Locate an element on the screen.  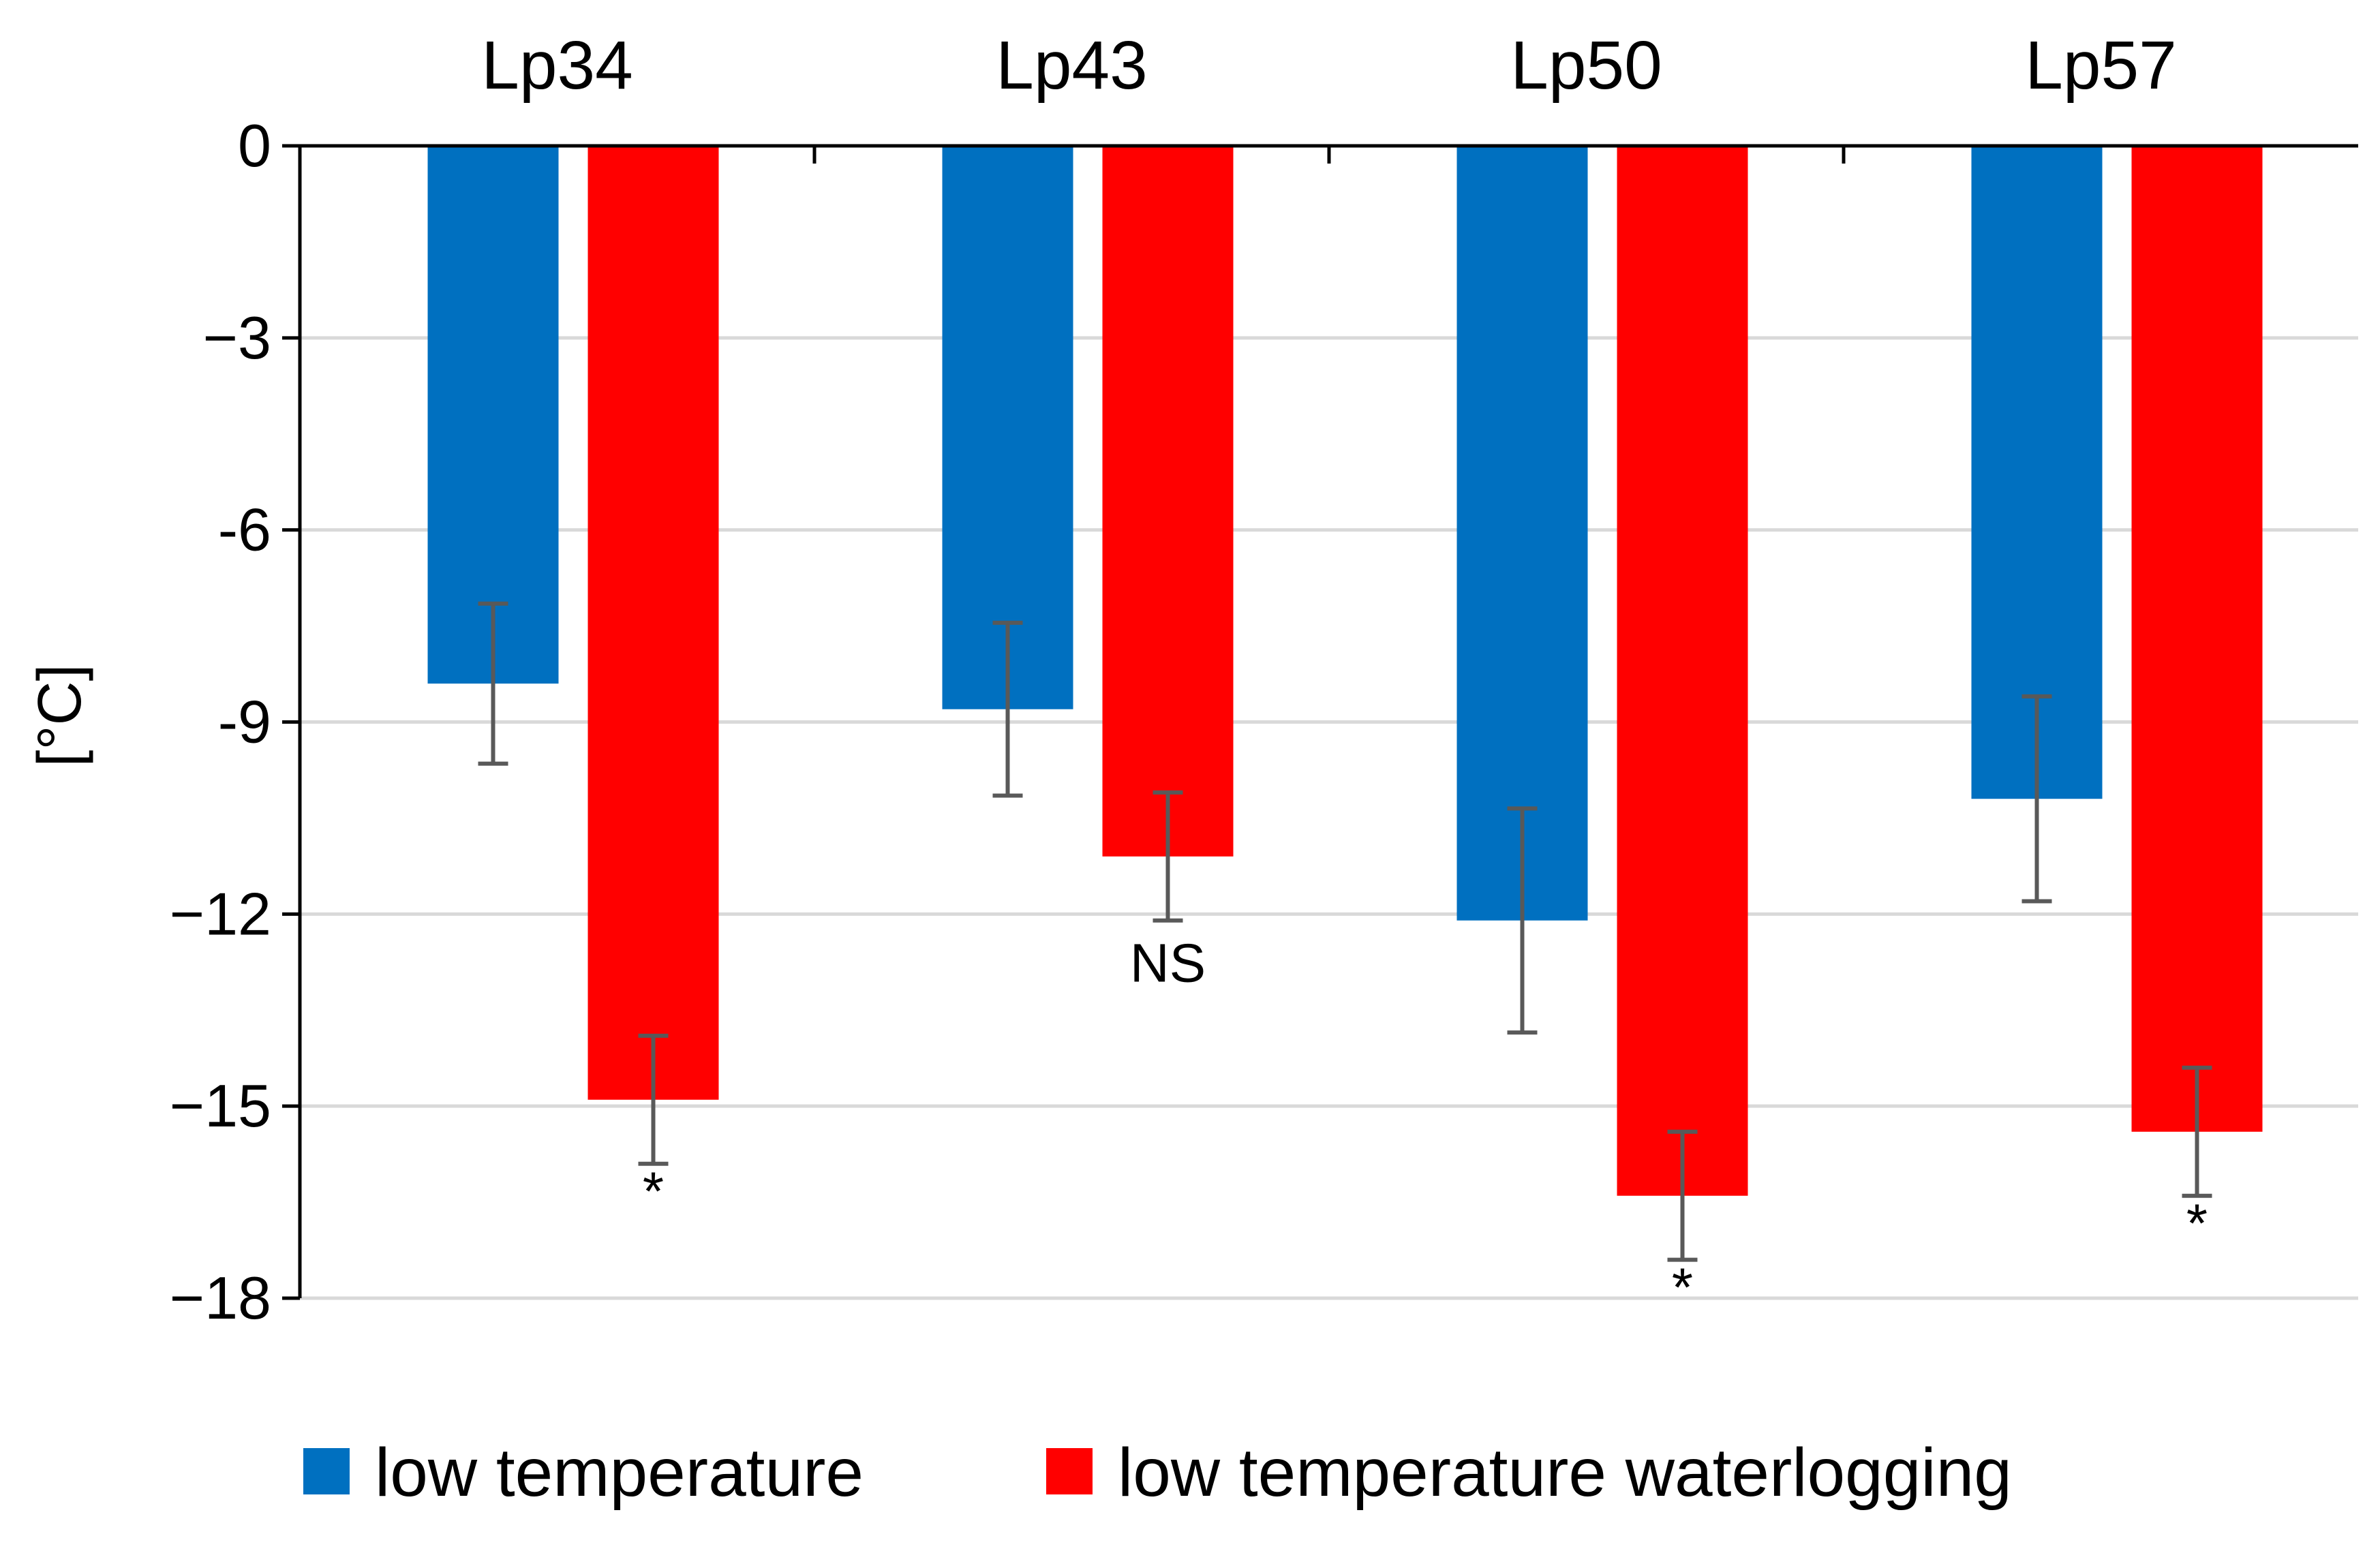
legend-label: low temperature waterlogging is located at coordinates (1565, 1472).